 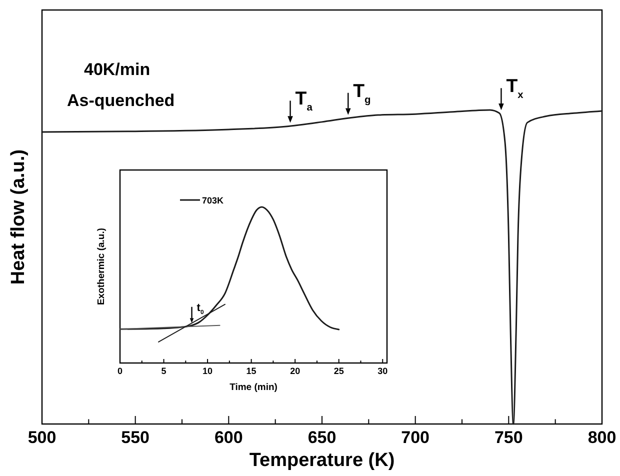 What do you see at coordinates (602, 437) in the screenshot?
I see `x-tick-label: 800` at bounding box center [602, 437].